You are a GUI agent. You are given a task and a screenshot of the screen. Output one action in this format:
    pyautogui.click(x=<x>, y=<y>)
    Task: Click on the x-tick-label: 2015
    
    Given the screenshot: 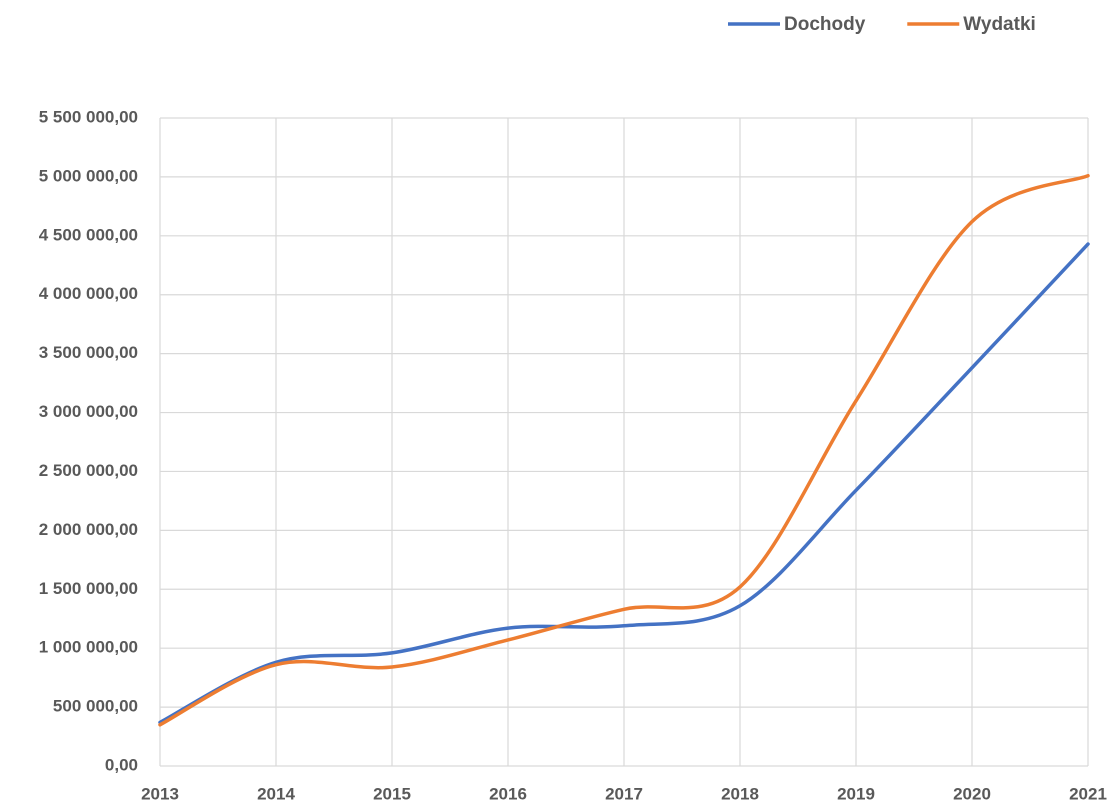 What is the action you would take?
    pyautogui.click(x=392, y=793)
    